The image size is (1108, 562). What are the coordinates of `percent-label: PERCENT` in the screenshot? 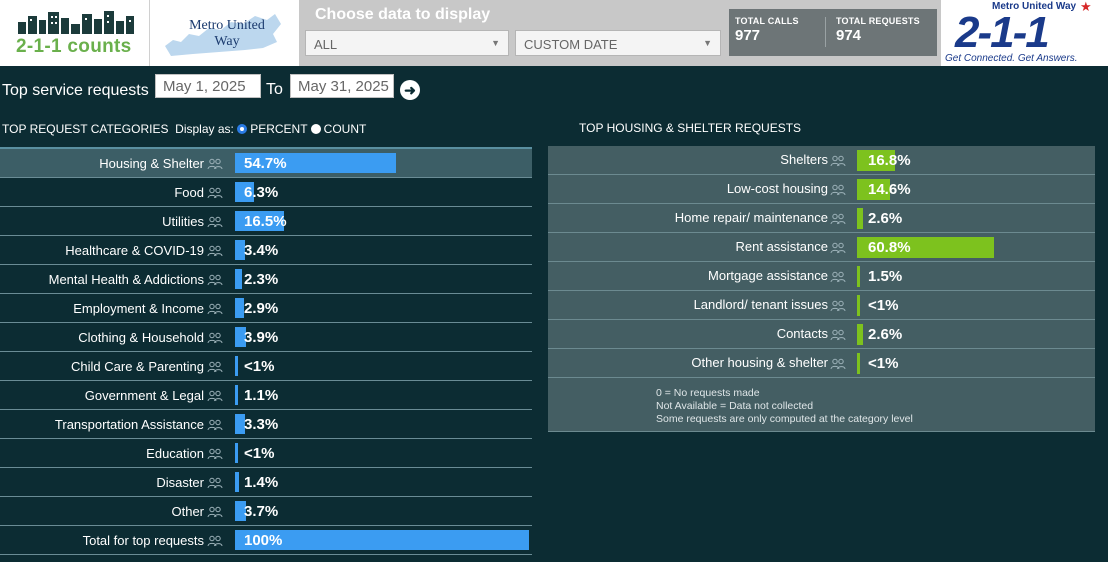 It's located at (279, 129).